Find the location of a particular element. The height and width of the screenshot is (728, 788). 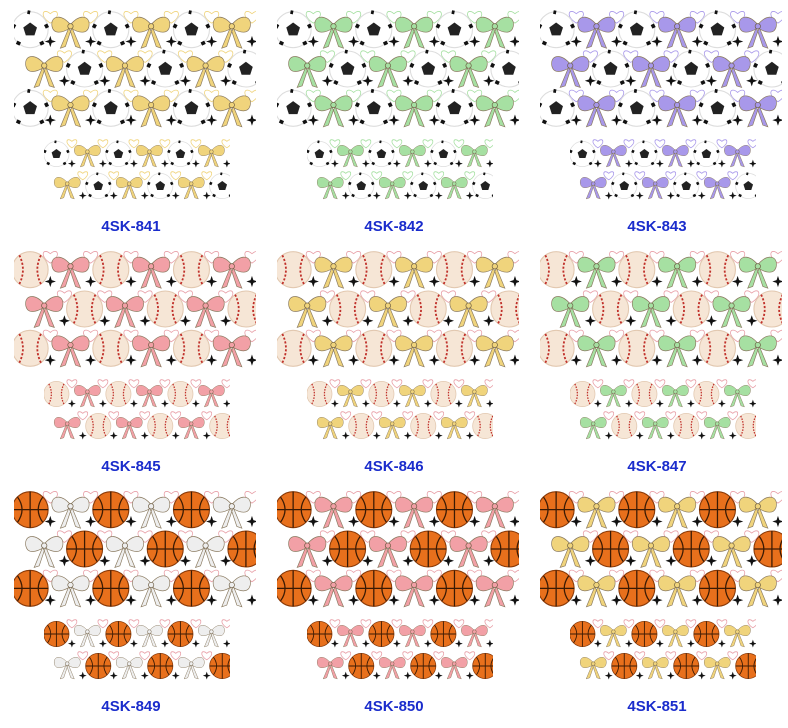

product-card: 4SK-847 is located at coordinates (657, 360).